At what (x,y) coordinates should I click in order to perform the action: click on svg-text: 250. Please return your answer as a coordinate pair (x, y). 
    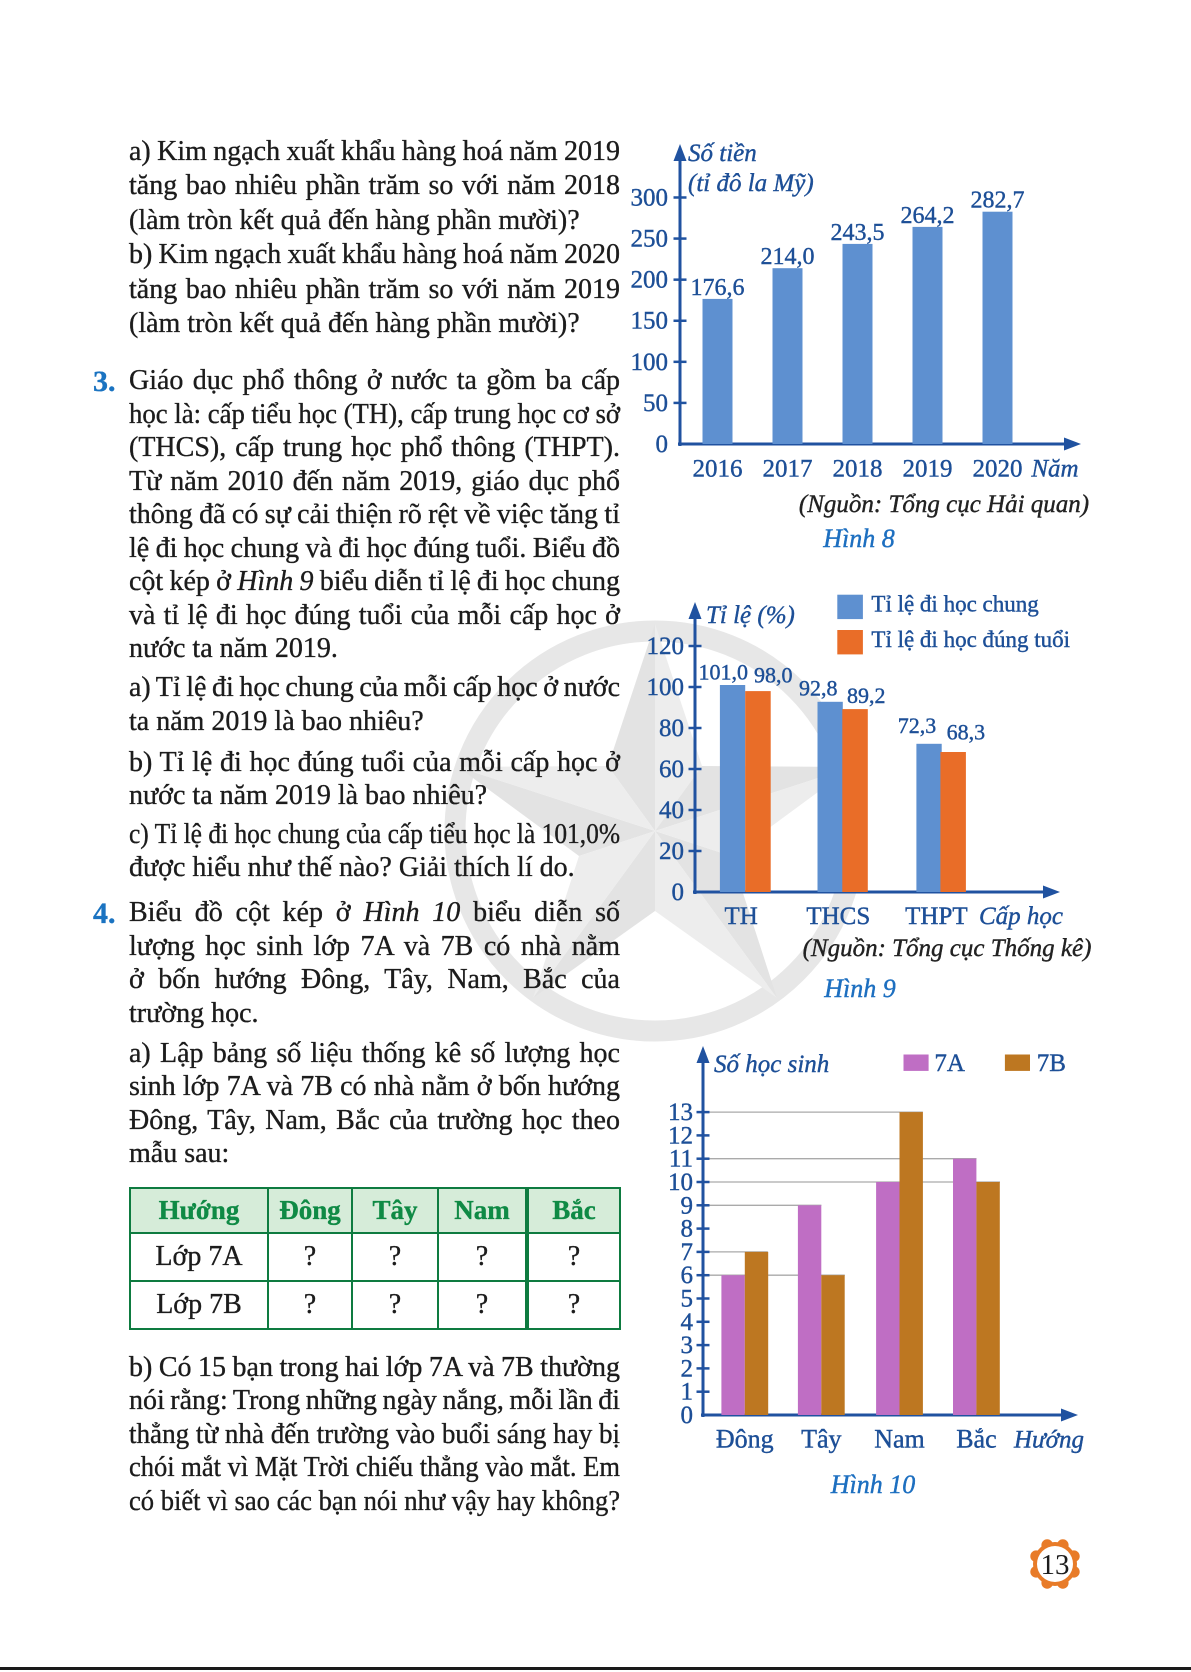
    Looking at the image, I should click on (650, 239).